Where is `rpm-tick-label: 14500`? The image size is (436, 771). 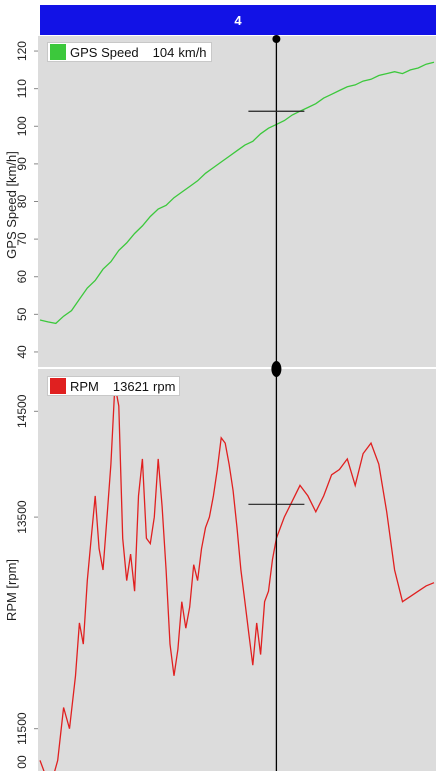
rpm-tick-label: 14500 is located at coordinates (22, 411).